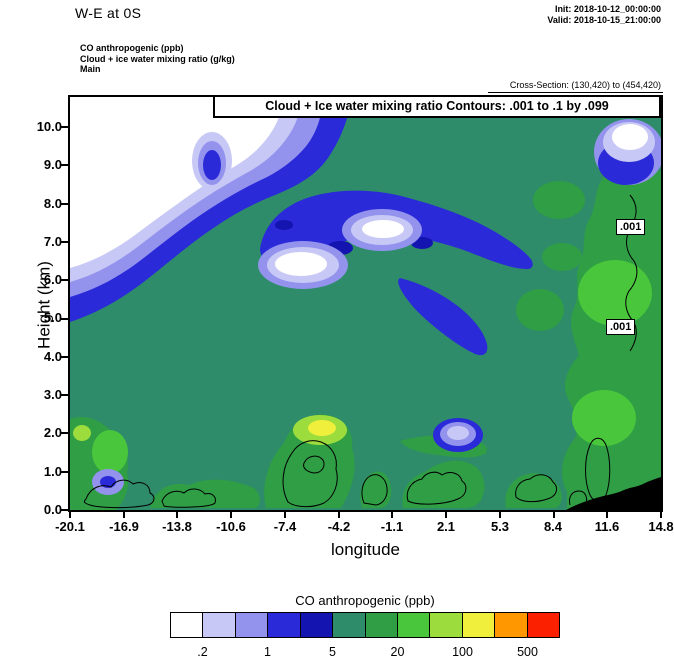 This screenshot has height=667, width=674. What do you see at coordinates (132, 48) in the screenshot?
I see `fill-field-name: CO anthropogenic (ppb)` at bounding box center [132, 48].